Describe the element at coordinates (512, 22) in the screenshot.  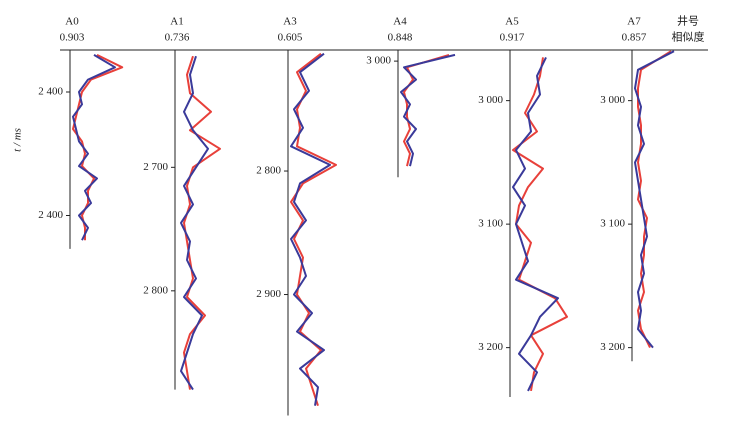
I see `panel-title: A5` at that location.